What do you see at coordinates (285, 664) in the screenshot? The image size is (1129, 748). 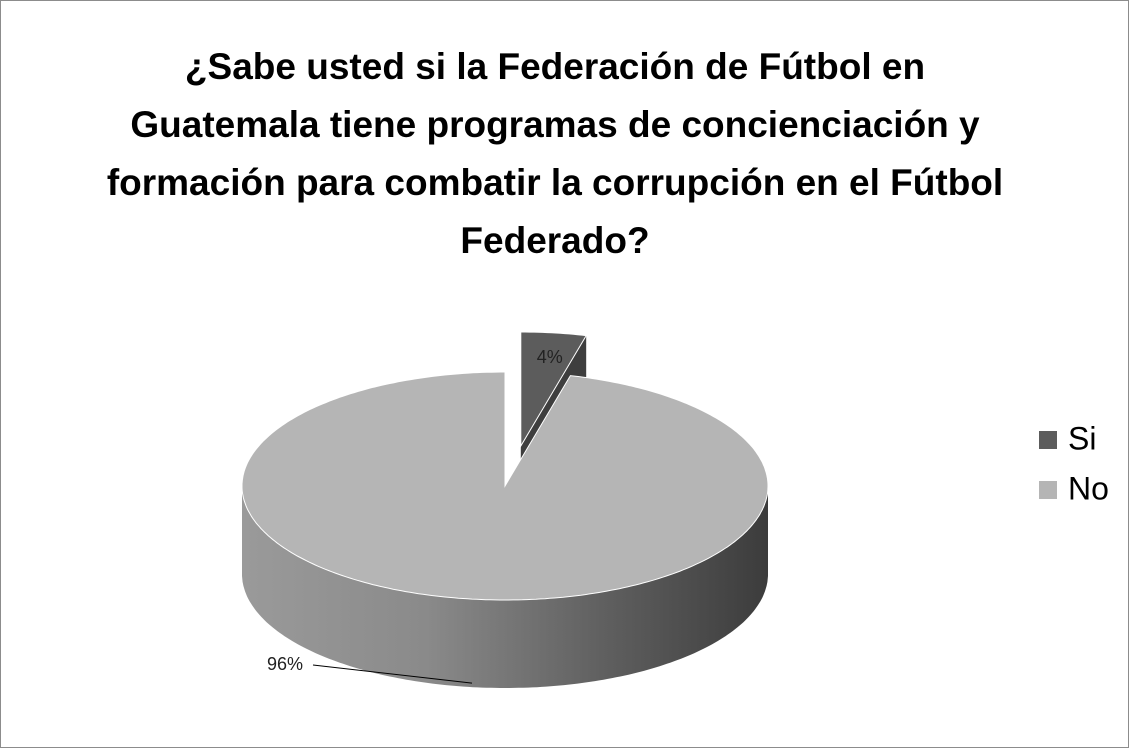 I see `data-label: 96%` at bounding box center [285, 664].